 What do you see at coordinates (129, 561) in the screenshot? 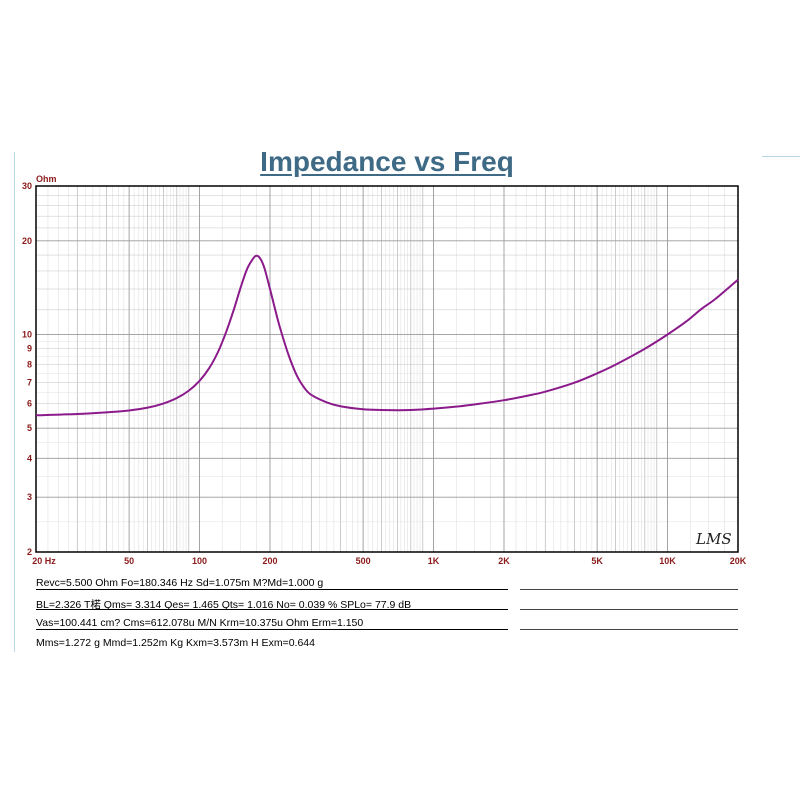
I see `x-tick-label: 50` at bounding box center [129, 561].